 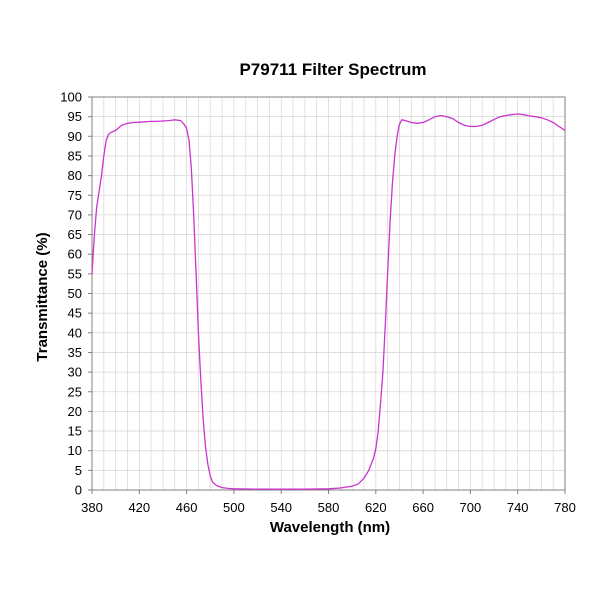 What do you see at coordinates (75, 372) in the screenshot?
I see `y-tick-label: 30` at bounding box center [75, 372].